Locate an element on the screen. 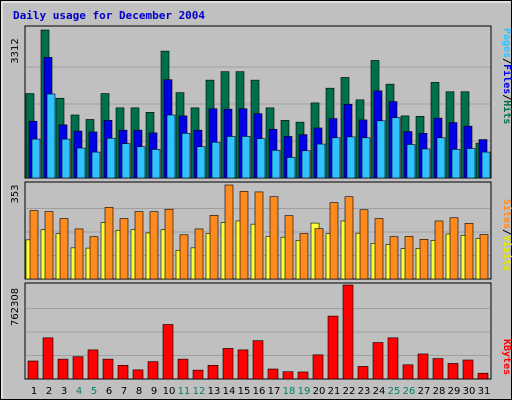 Image resolution: width=512 pixels, height=401 pixels. legend-kbytes: KBytes is located at coordinates (506, 357).